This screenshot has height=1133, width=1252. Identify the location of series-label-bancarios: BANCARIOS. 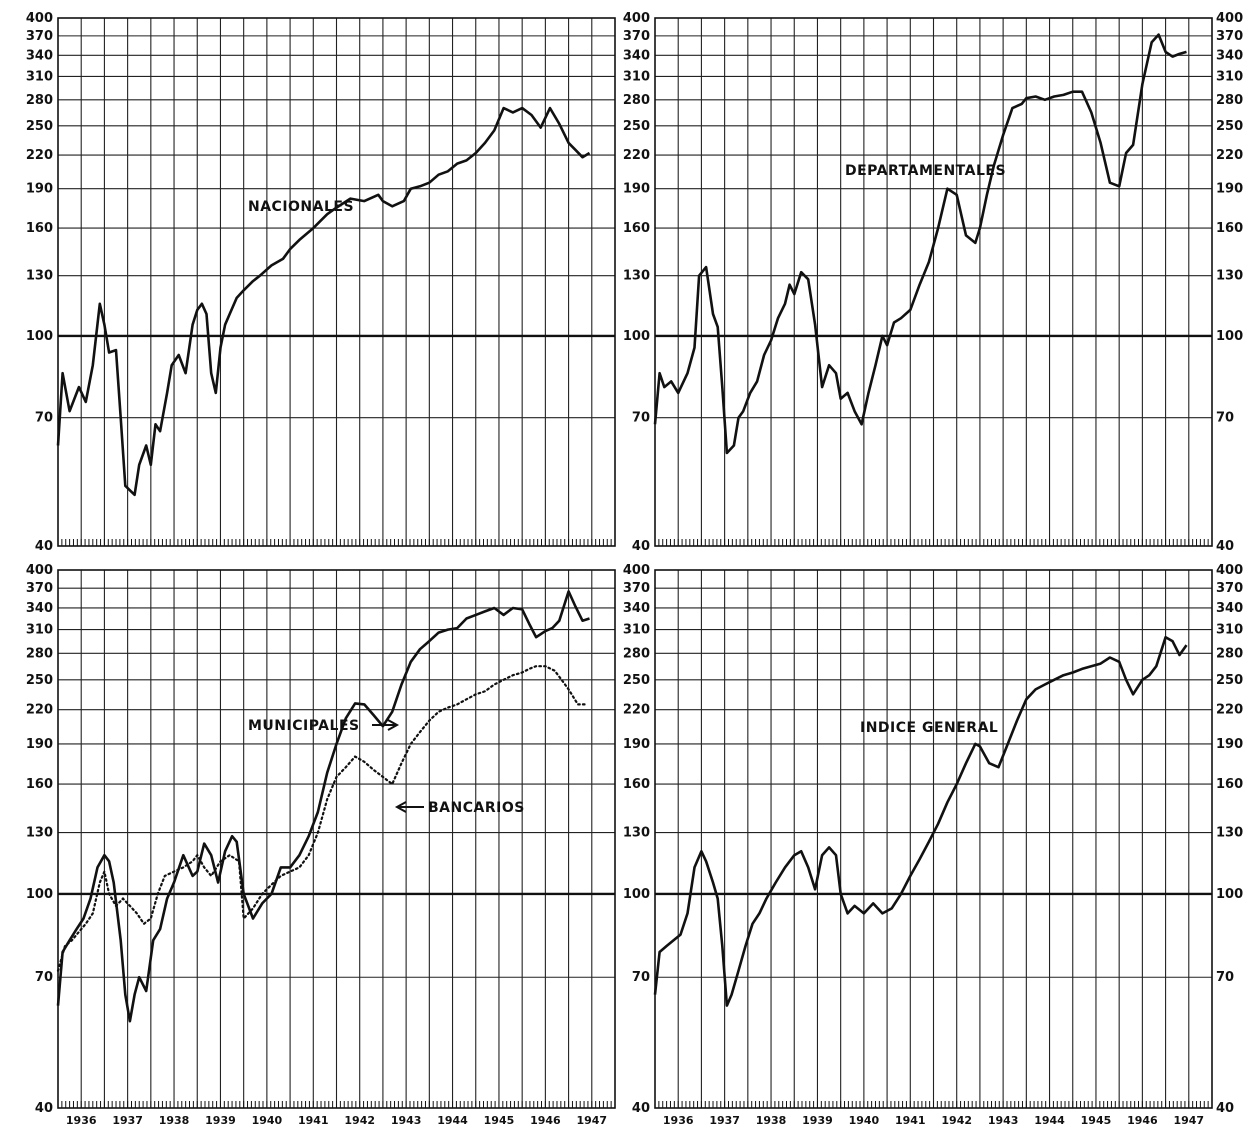
(476, 808).